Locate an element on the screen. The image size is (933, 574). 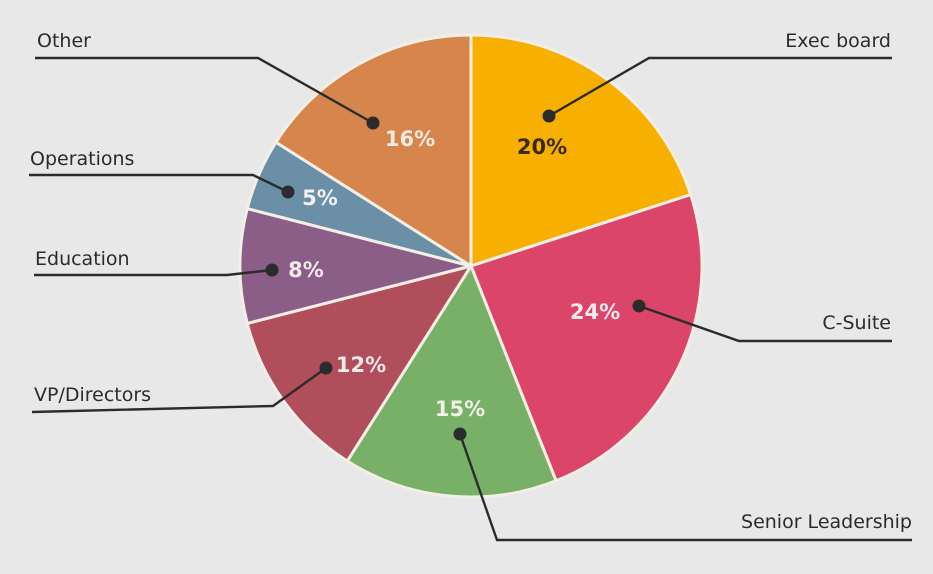
category-label: Education is located at coordinates (82, 259).